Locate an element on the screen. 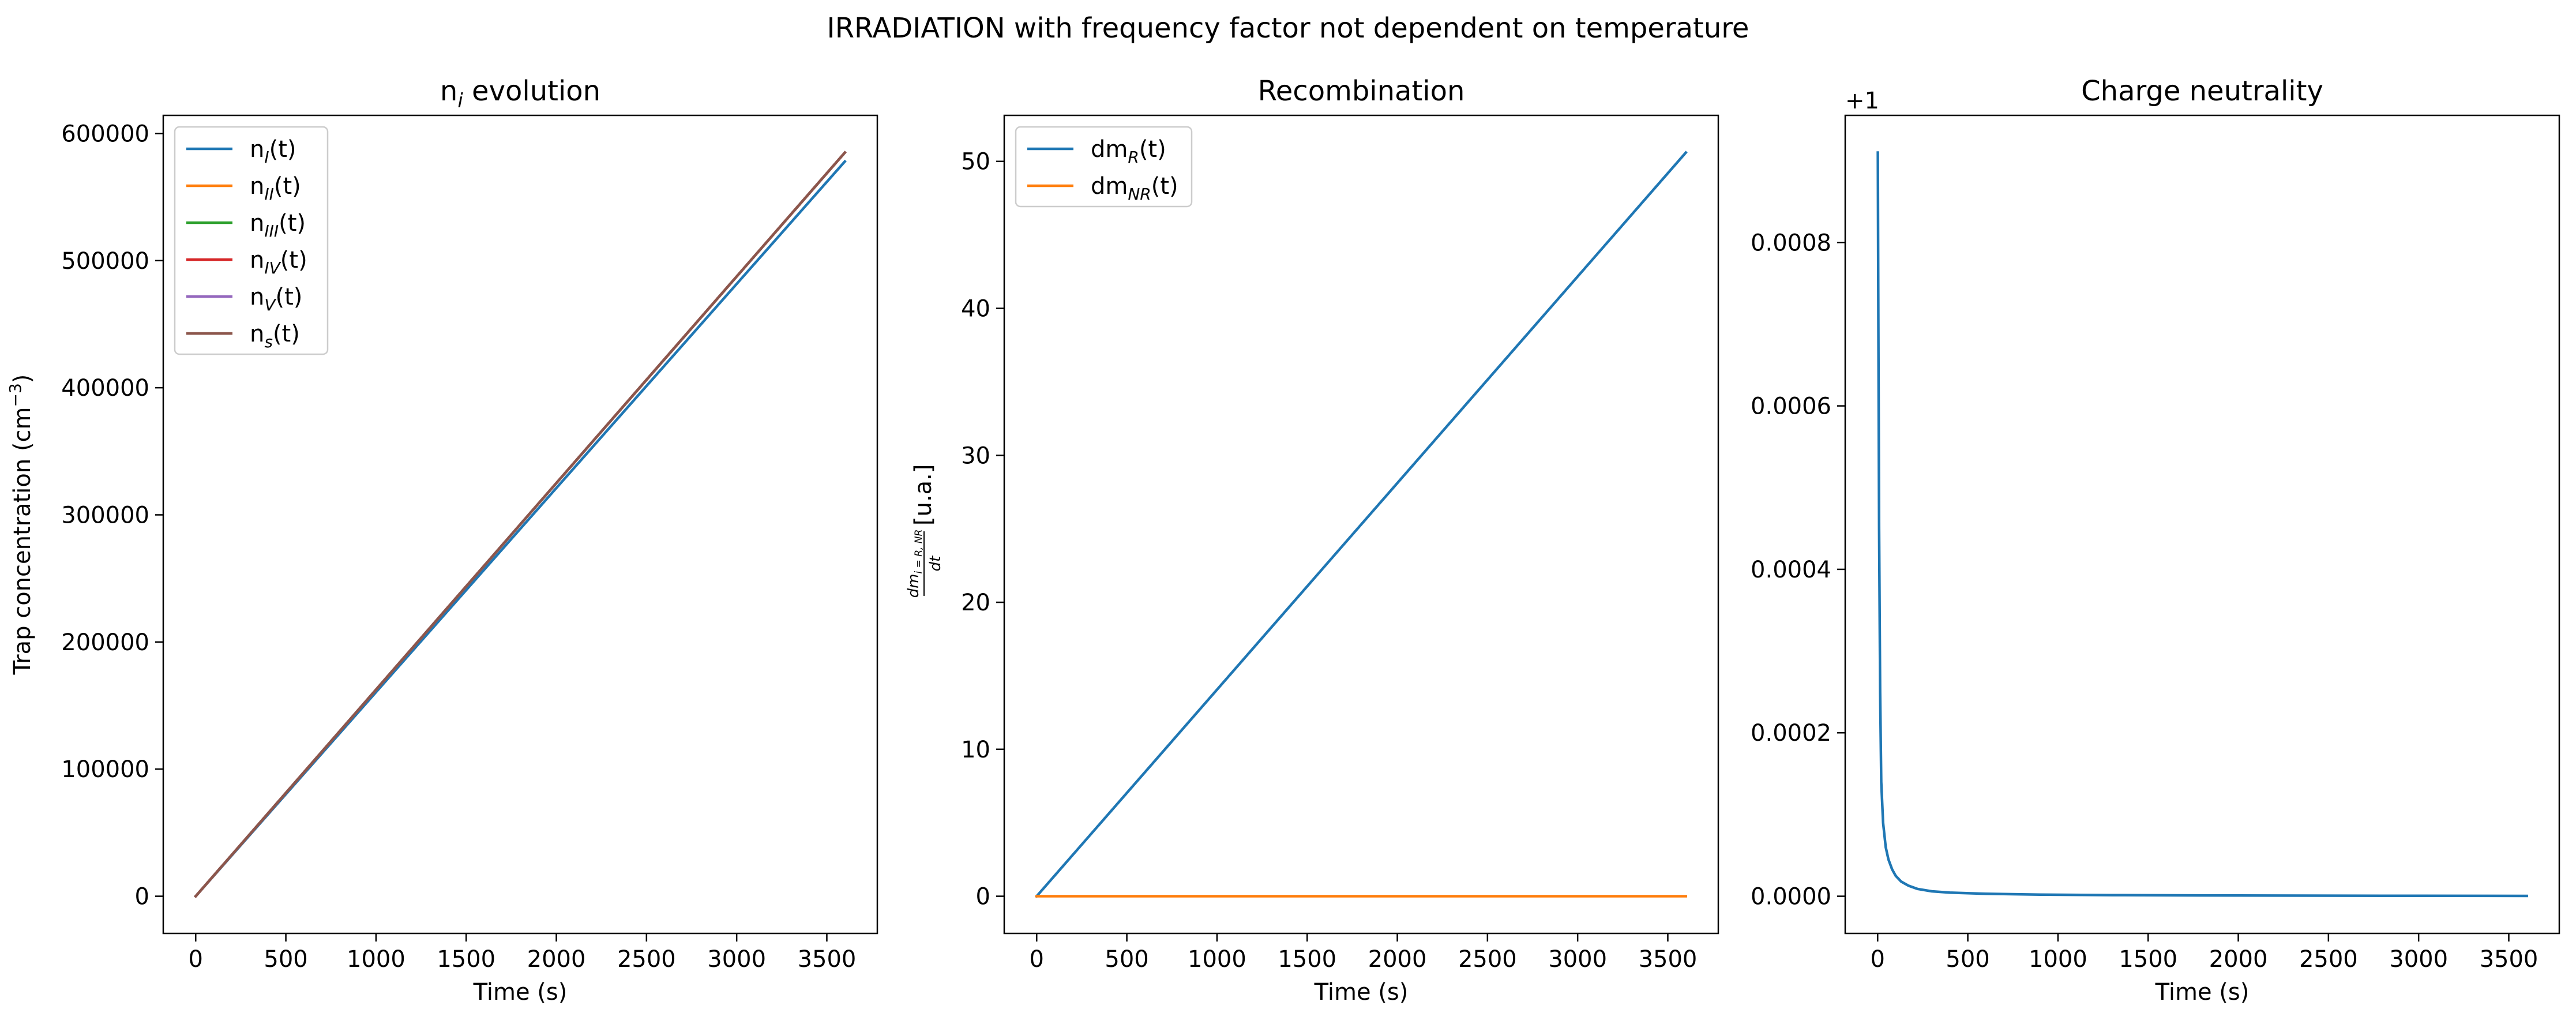  y-tick-label: 0.0000 is located at coordinates (1791, 897).